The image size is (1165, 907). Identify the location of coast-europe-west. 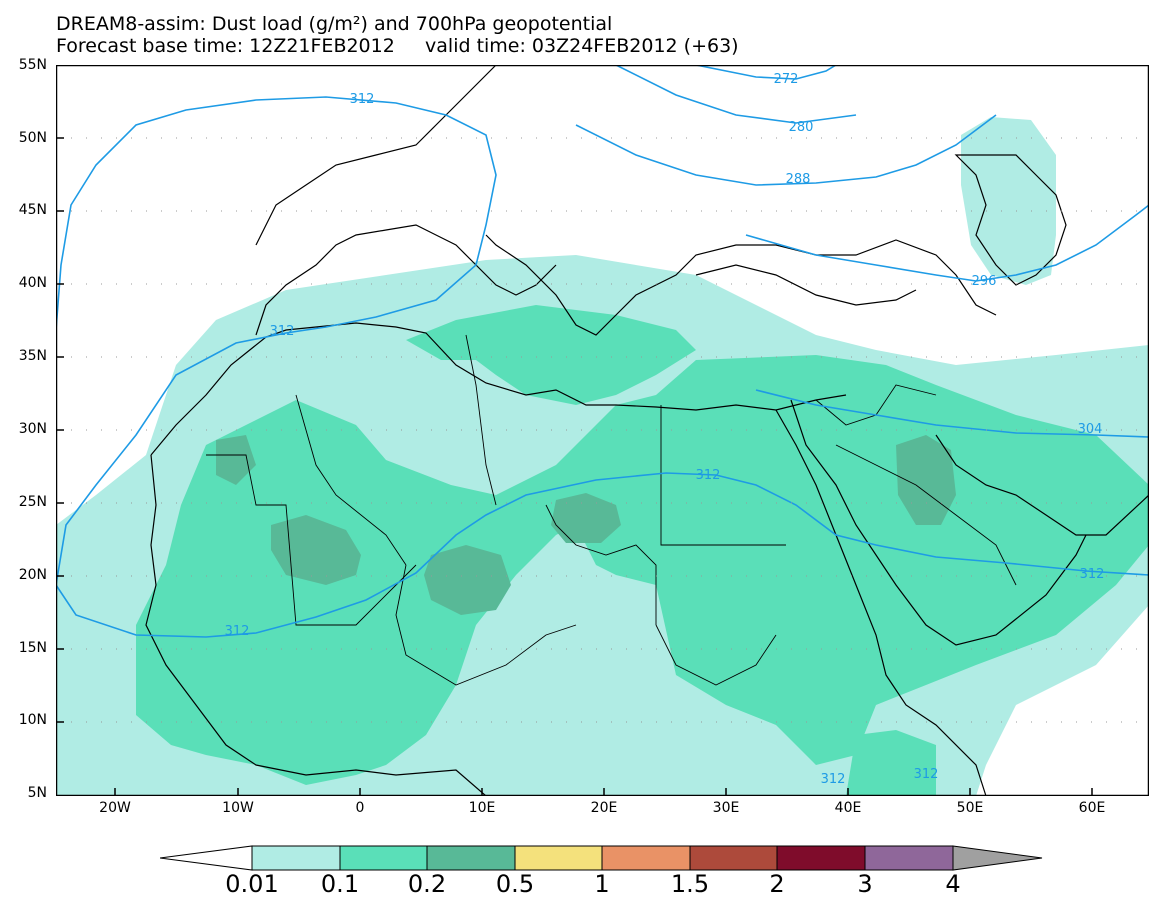
(376, 155).